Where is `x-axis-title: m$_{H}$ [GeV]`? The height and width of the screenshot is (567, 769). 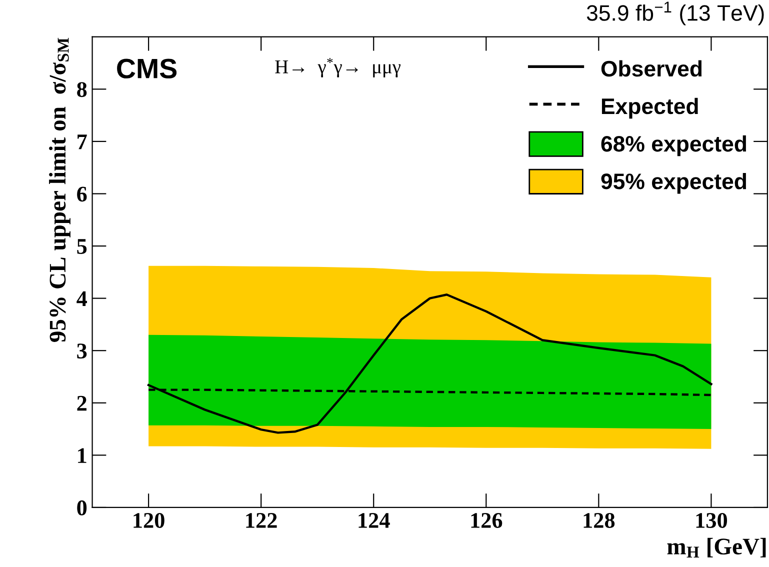 x-axis-title: m$_{H}$ [GeV] is located at coordinates (716, 548).